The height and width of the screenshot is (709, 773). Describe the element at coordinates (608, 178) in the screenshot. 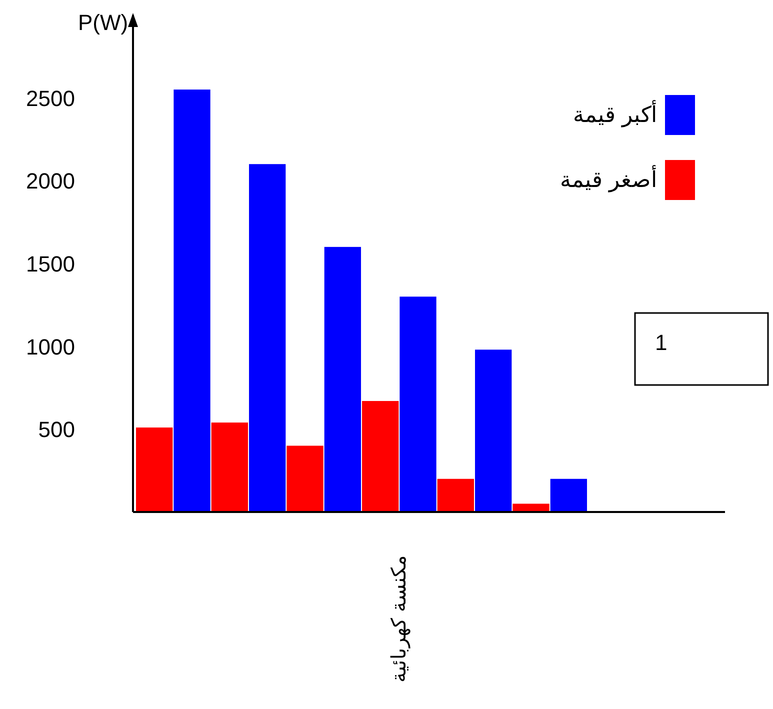

I see `legend-label: أصغر قيمة` at that location.